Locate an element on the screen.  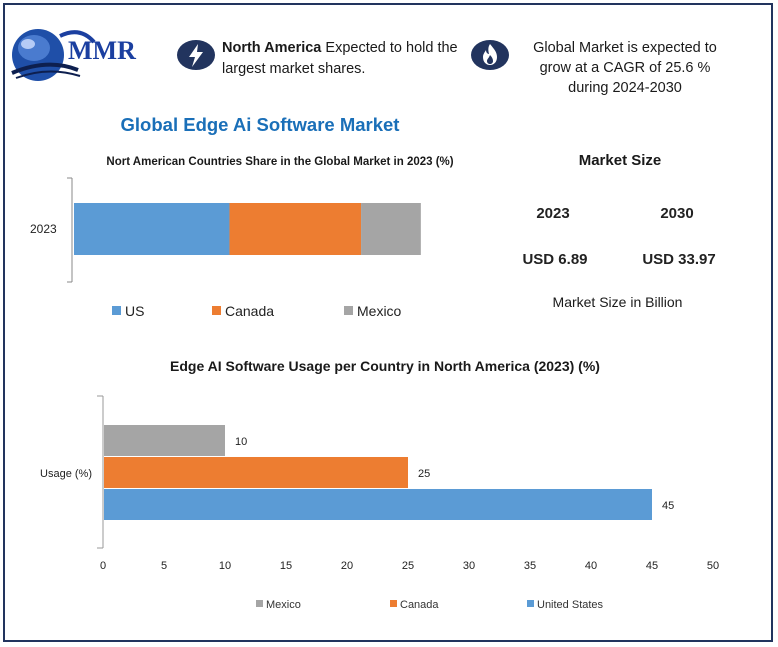
chart2-bar-mexico is located at coordinates (164, 440).